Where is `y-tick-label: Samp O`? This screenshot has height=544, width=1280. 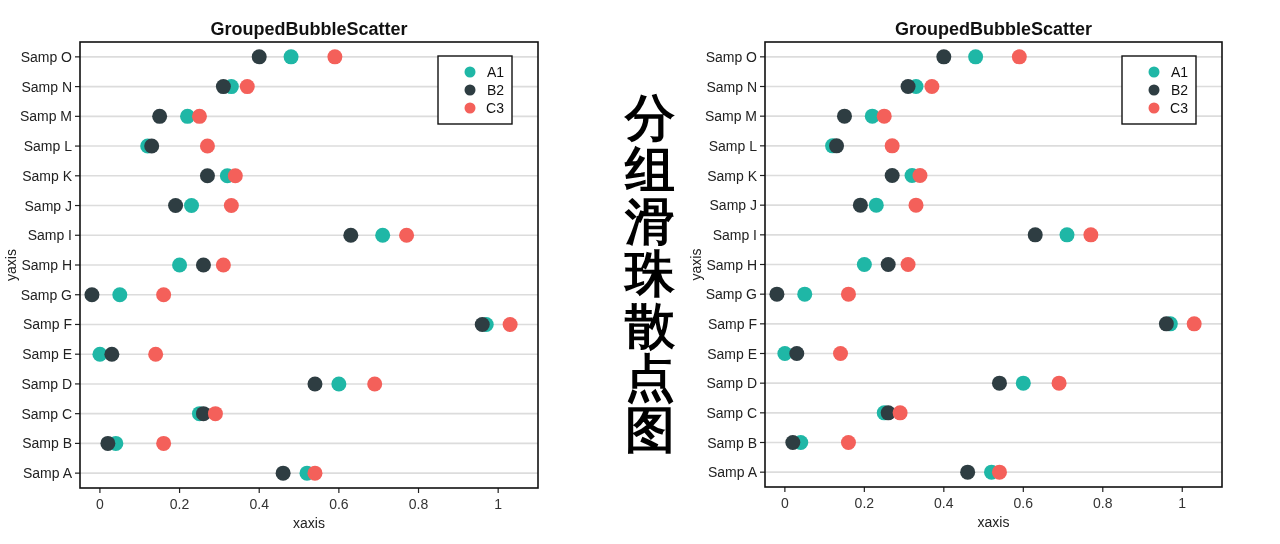 y-tick-label: Samp O is located at coordinates (46, 56).